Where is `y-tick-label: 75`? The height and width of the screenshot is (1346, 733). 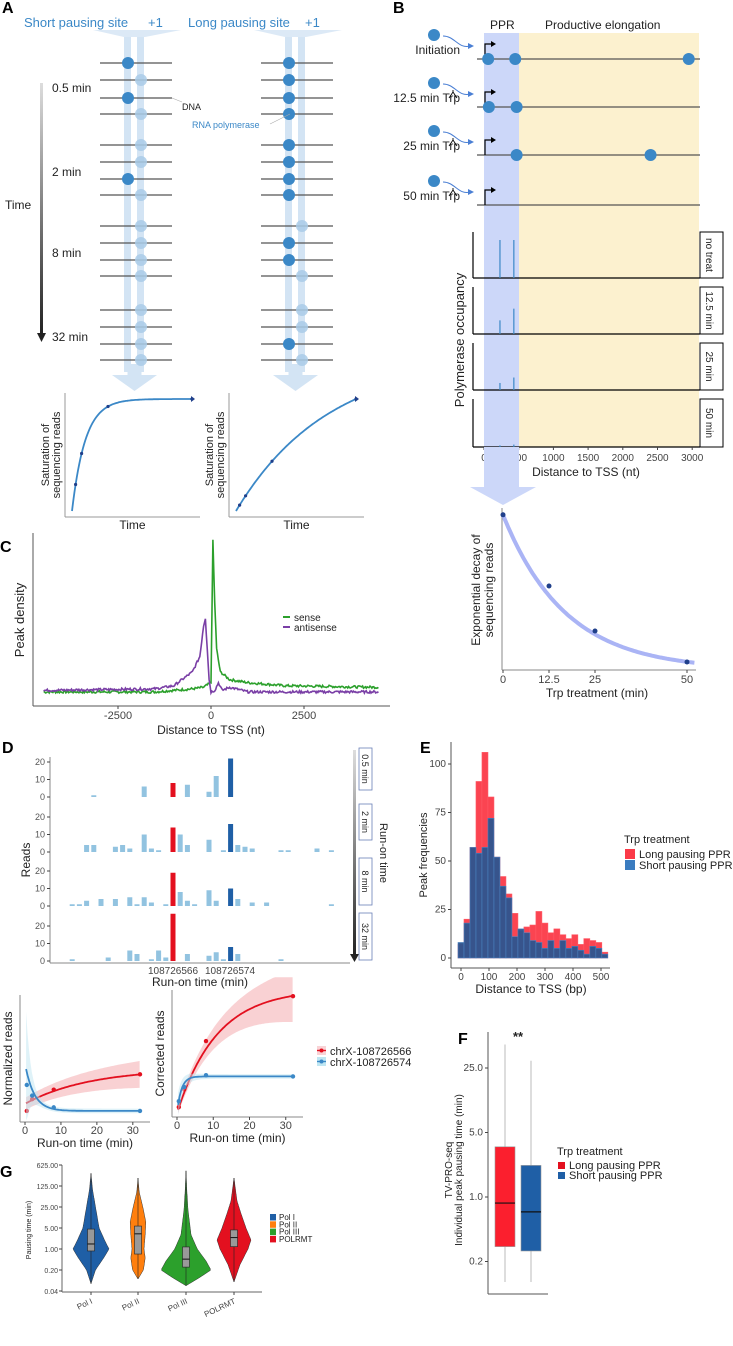 y-tick-label: 75 is located at coordinates (441, 813).